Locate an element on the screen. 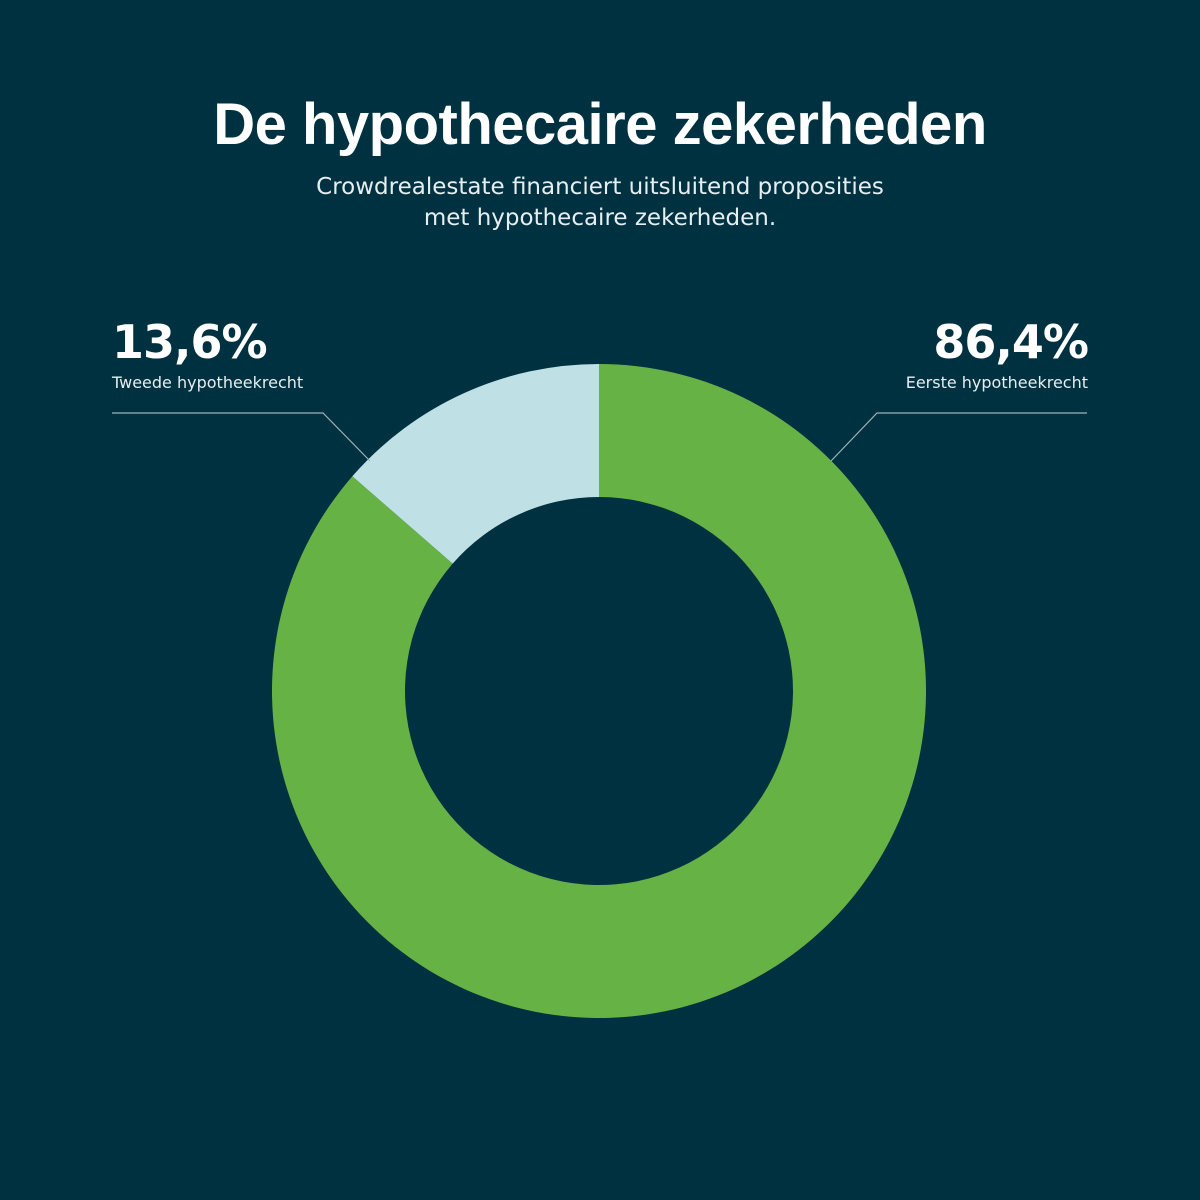 Image resolution: width=1200 pixels, height=1200 pixels. slice-name-label-eerste: Eerste hypotheekrecht is located at coordinates (996, 382).